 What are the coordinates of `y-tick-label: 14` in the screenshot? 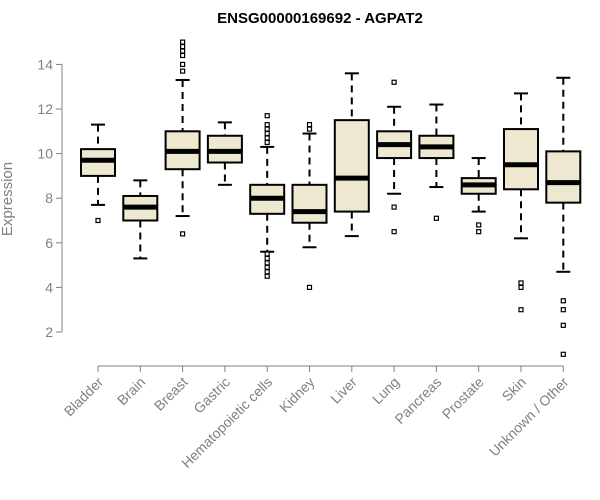 It's located at (45, 64).